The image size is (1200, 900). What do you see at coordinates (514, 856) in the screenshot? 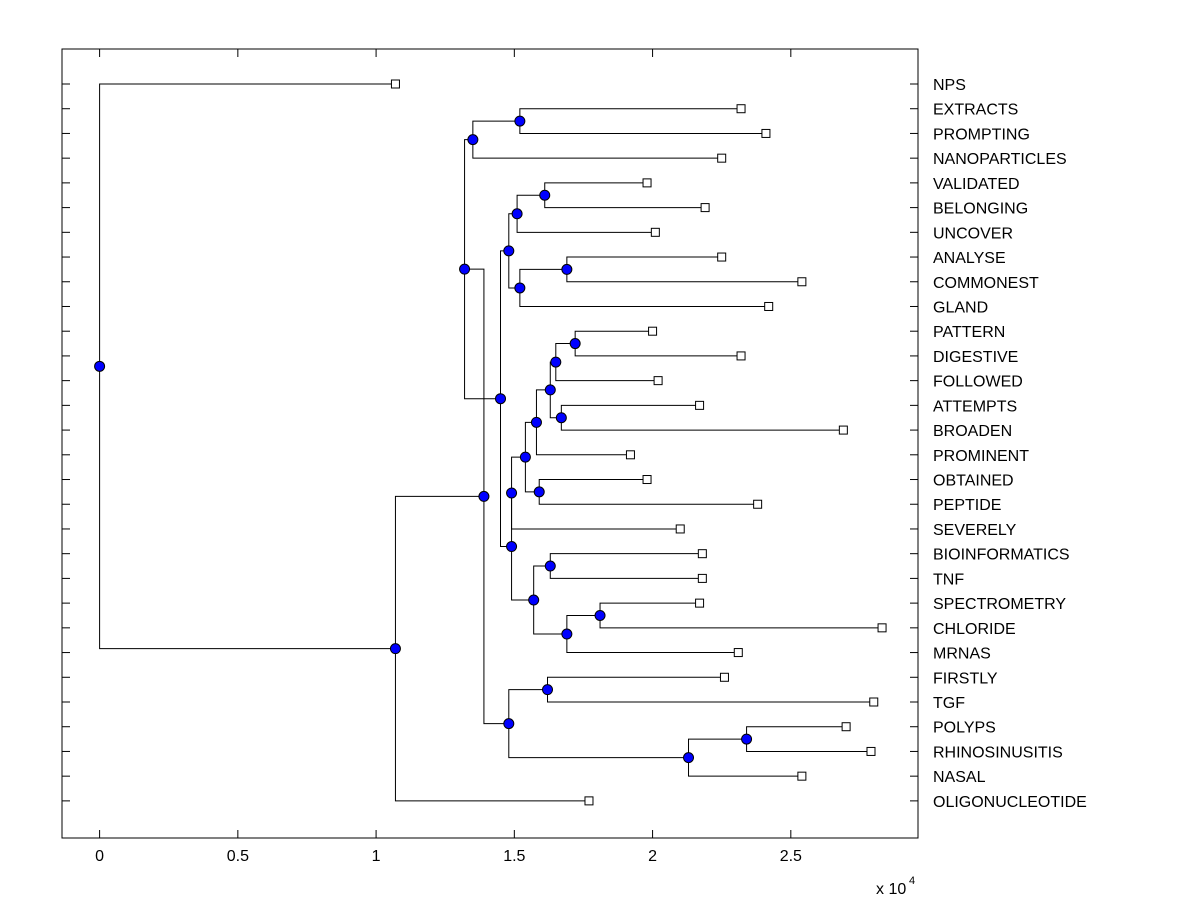
I see `x-tick-label: 1.5` at bounding box center [514, 856].